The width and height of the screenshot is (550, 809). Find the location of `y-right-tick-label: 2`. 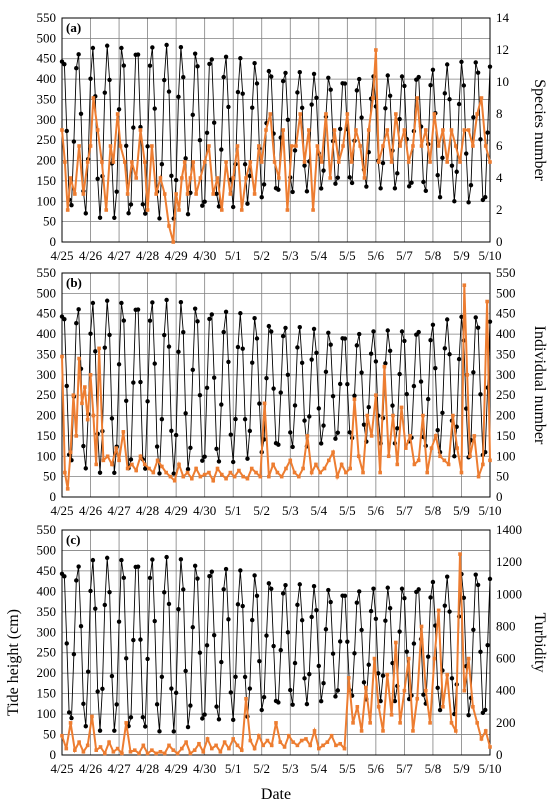

y-right-tick-label: 2 is located at coordinates (499, 209).